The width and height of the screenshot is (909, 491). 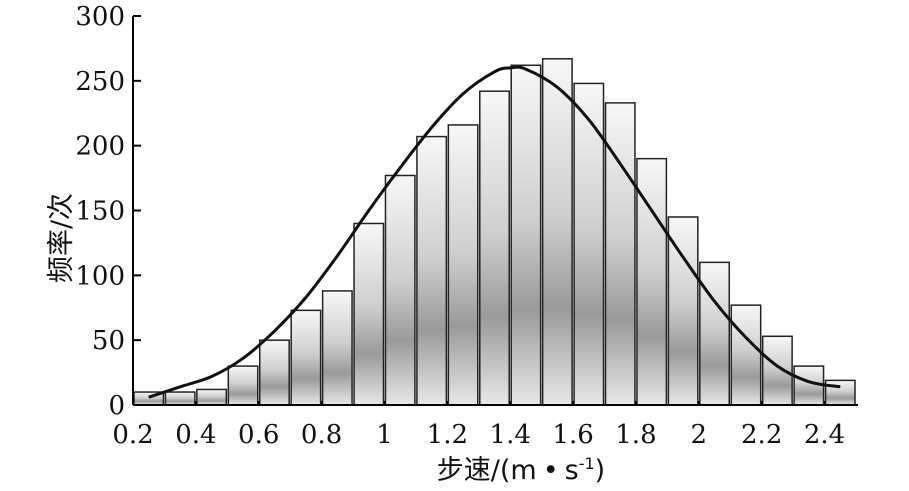 I want to click on x-tick-label: 0.2, so click(x=132, y=435).